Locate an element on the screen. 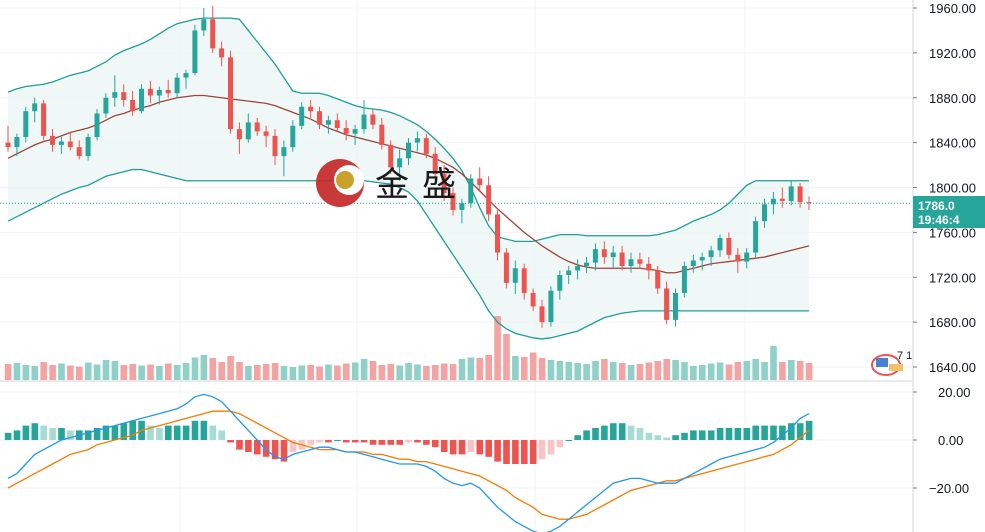 The width and height of the screenshot is (985, 532). price-tag-bg is located at coordinates (949, 212).